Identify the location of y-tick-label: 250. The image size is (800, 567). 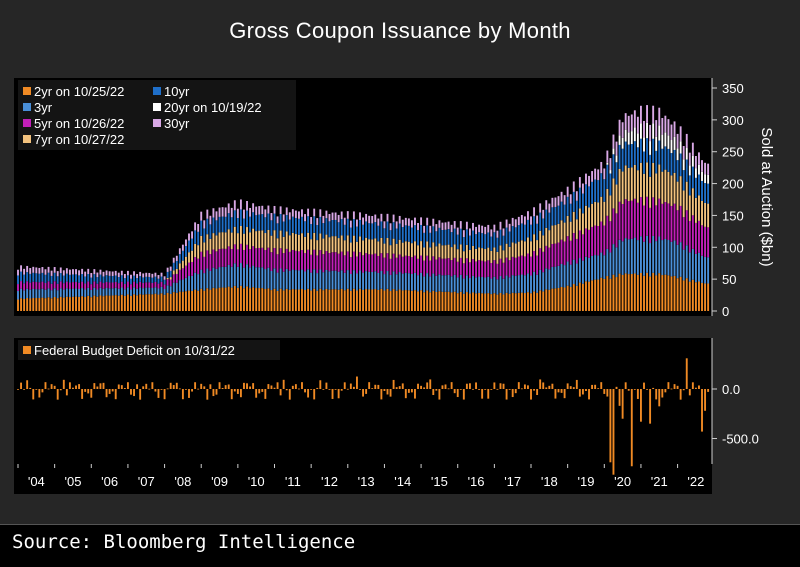
(733, 152).